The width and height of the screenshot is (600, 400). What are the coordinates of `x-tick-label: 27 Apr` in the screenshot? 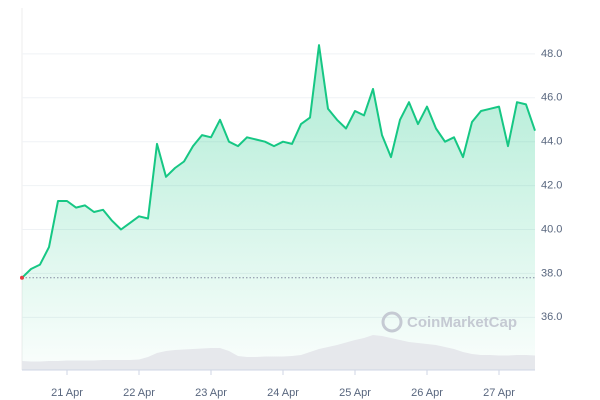 It's located at (499, 393).